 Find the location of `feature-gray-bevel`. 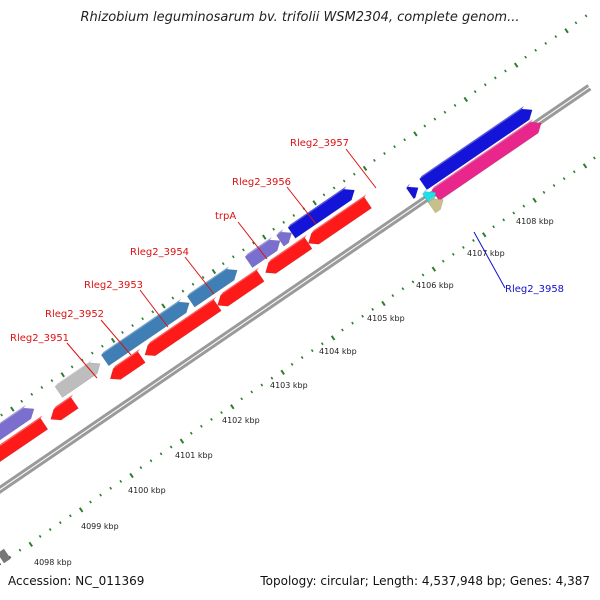

feature-gray-bevel is located at coordinates (73, 373).